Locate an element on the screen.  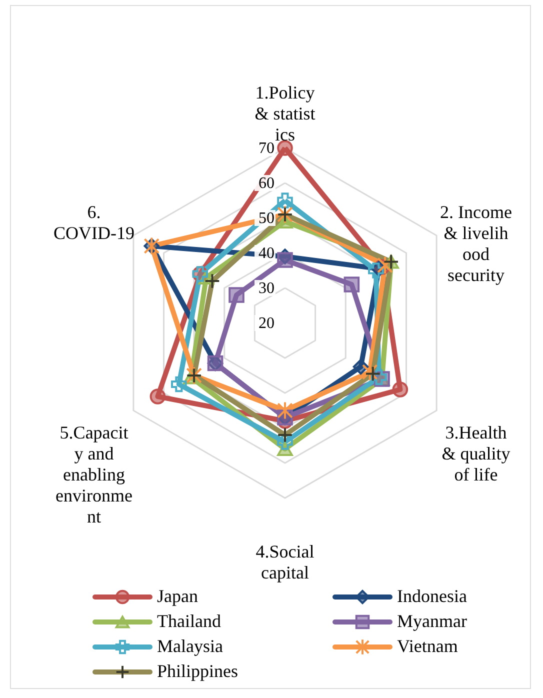
y-tick-label: 50 is located at coordinates (266, 218).